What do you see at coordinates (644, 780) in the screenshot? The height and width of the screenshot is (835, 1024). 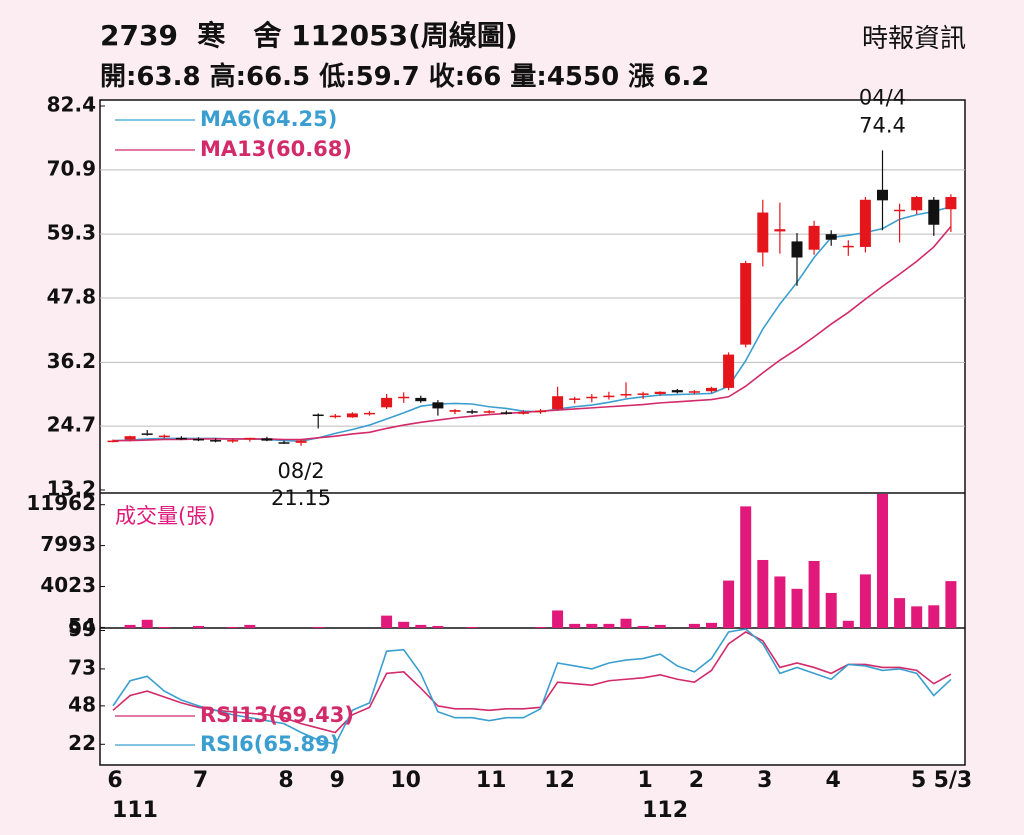 I see `x-tick-label: 1` at bounding box center [644, 780].